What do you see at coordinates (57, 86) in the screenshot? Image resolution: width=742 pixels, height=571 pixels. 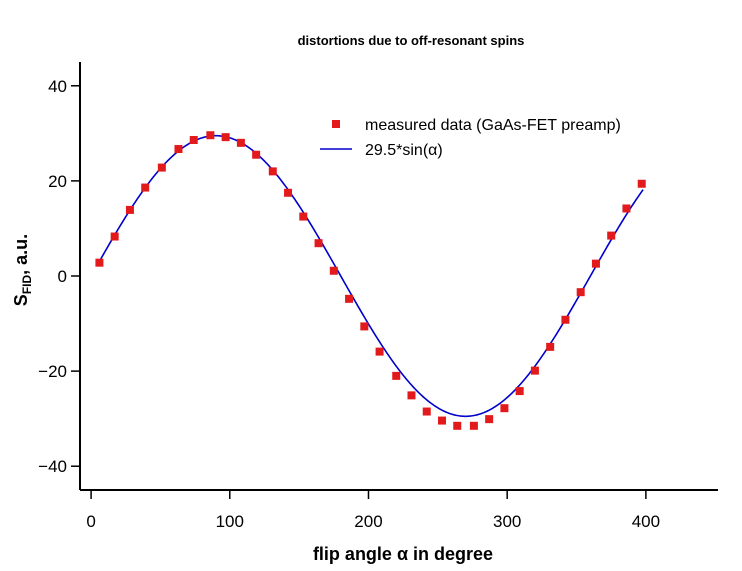 I see `y-tick-label: 40` at bounding box center [57, 86].